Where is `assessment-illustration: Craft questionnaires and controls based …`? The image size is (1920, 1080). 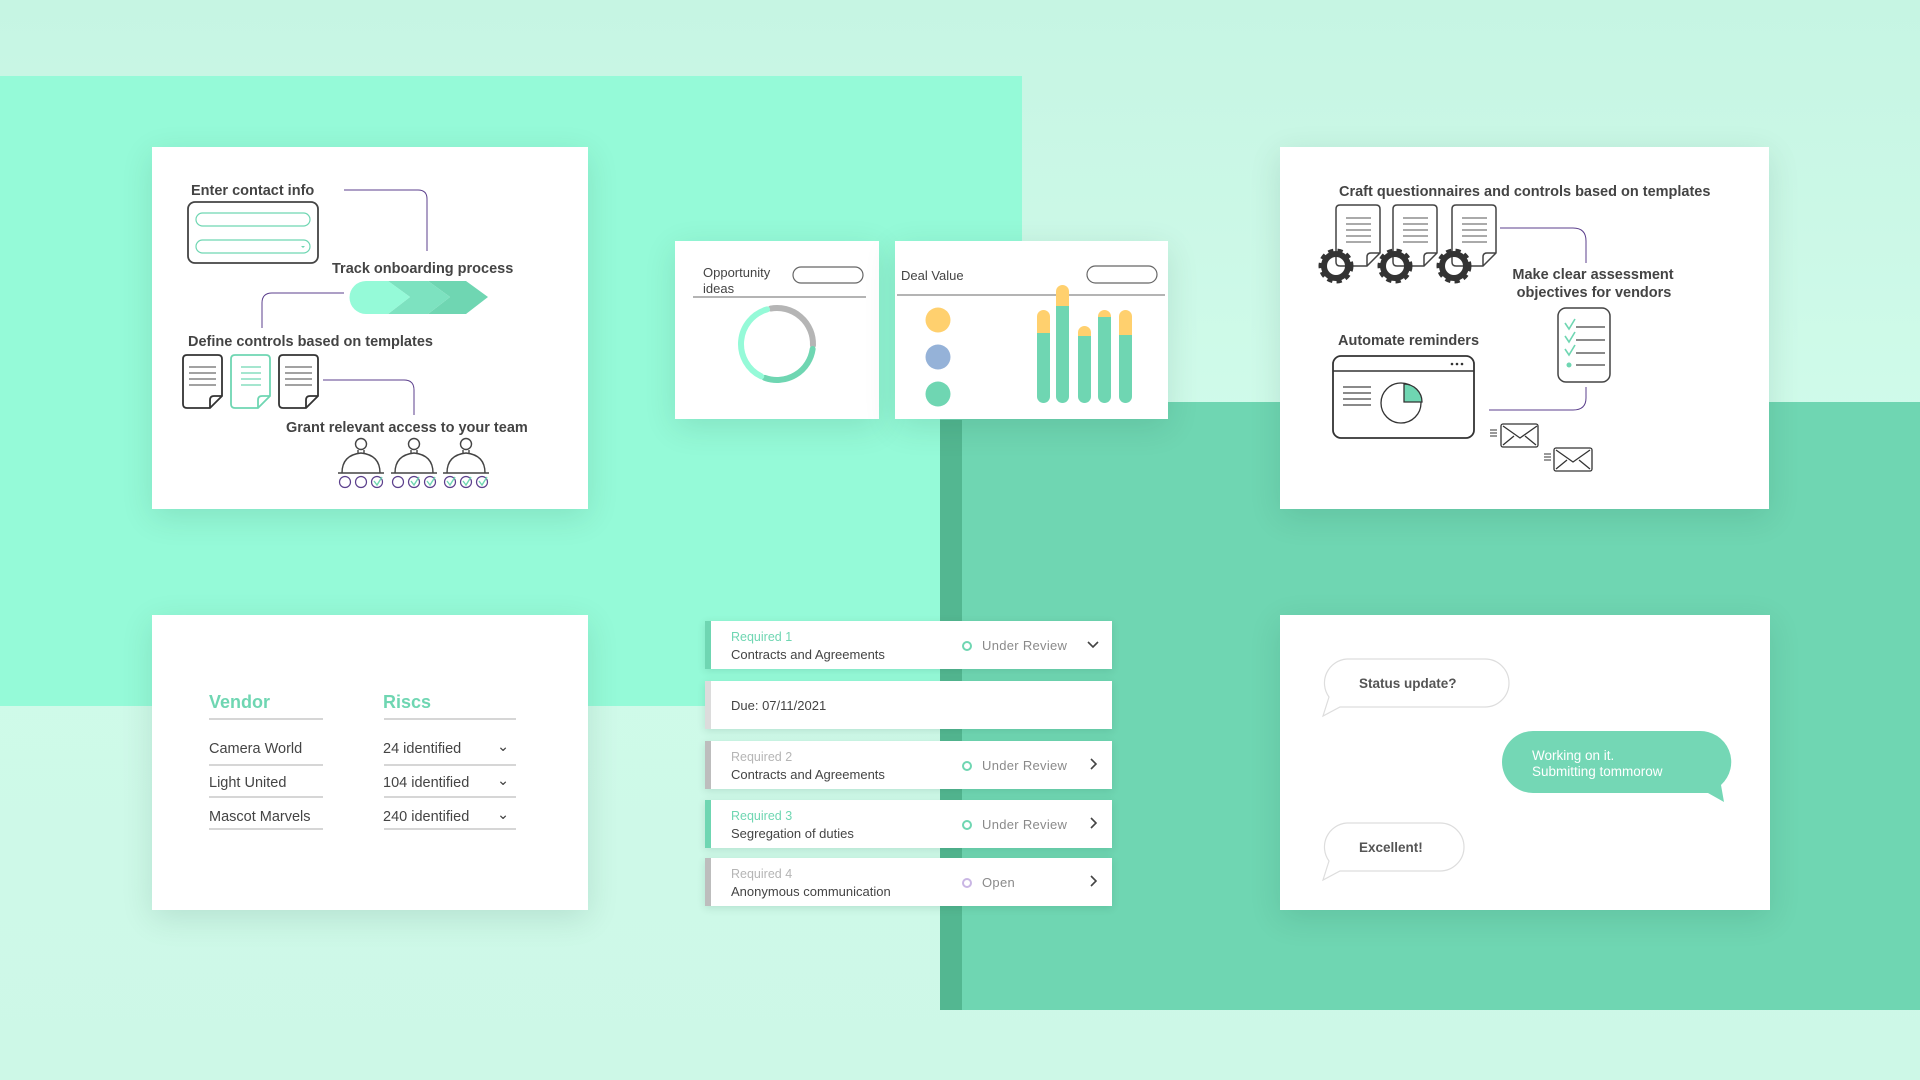 assessment-illustration: Craft questionnaires and controls based … is located at coordinates (1514, 328).